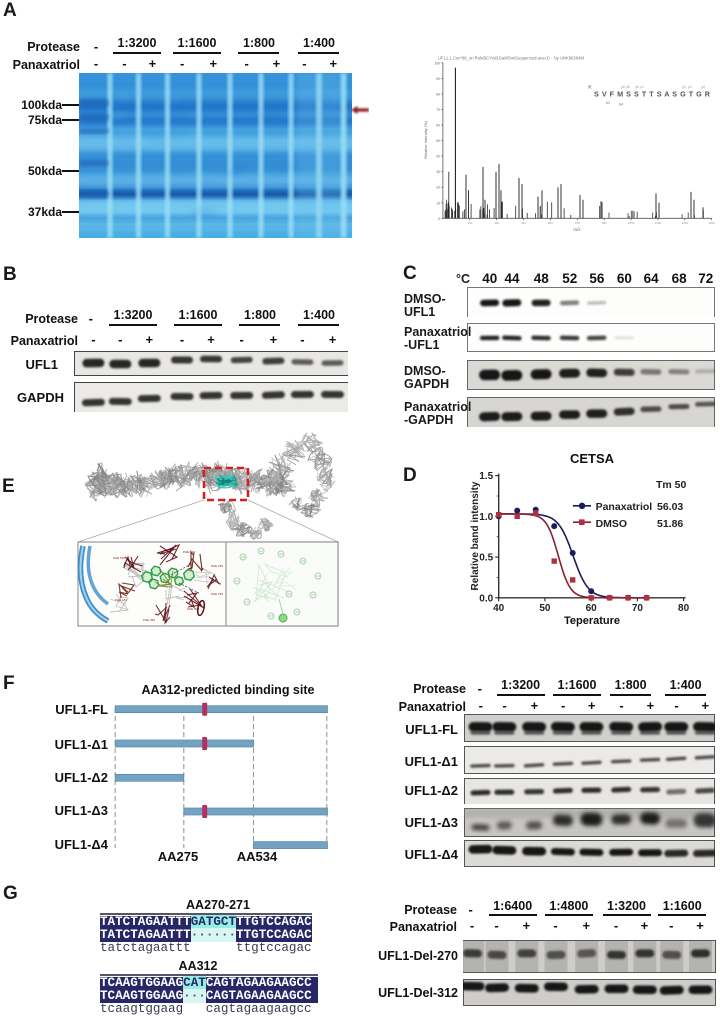 This screenshot has height=1016, width=720. Describe the element at coordinates (438, 188) in the screenshot. I see `svg-text: 20` at that location.